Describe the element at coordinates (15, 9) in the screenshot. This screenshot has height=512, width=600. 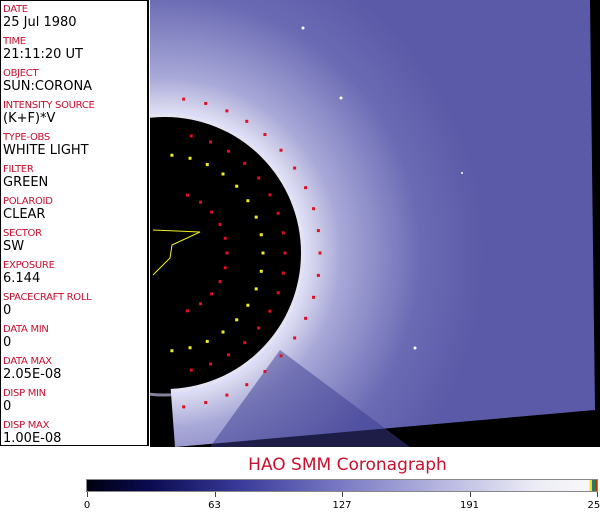
I see `field-label: DATE` at that location.